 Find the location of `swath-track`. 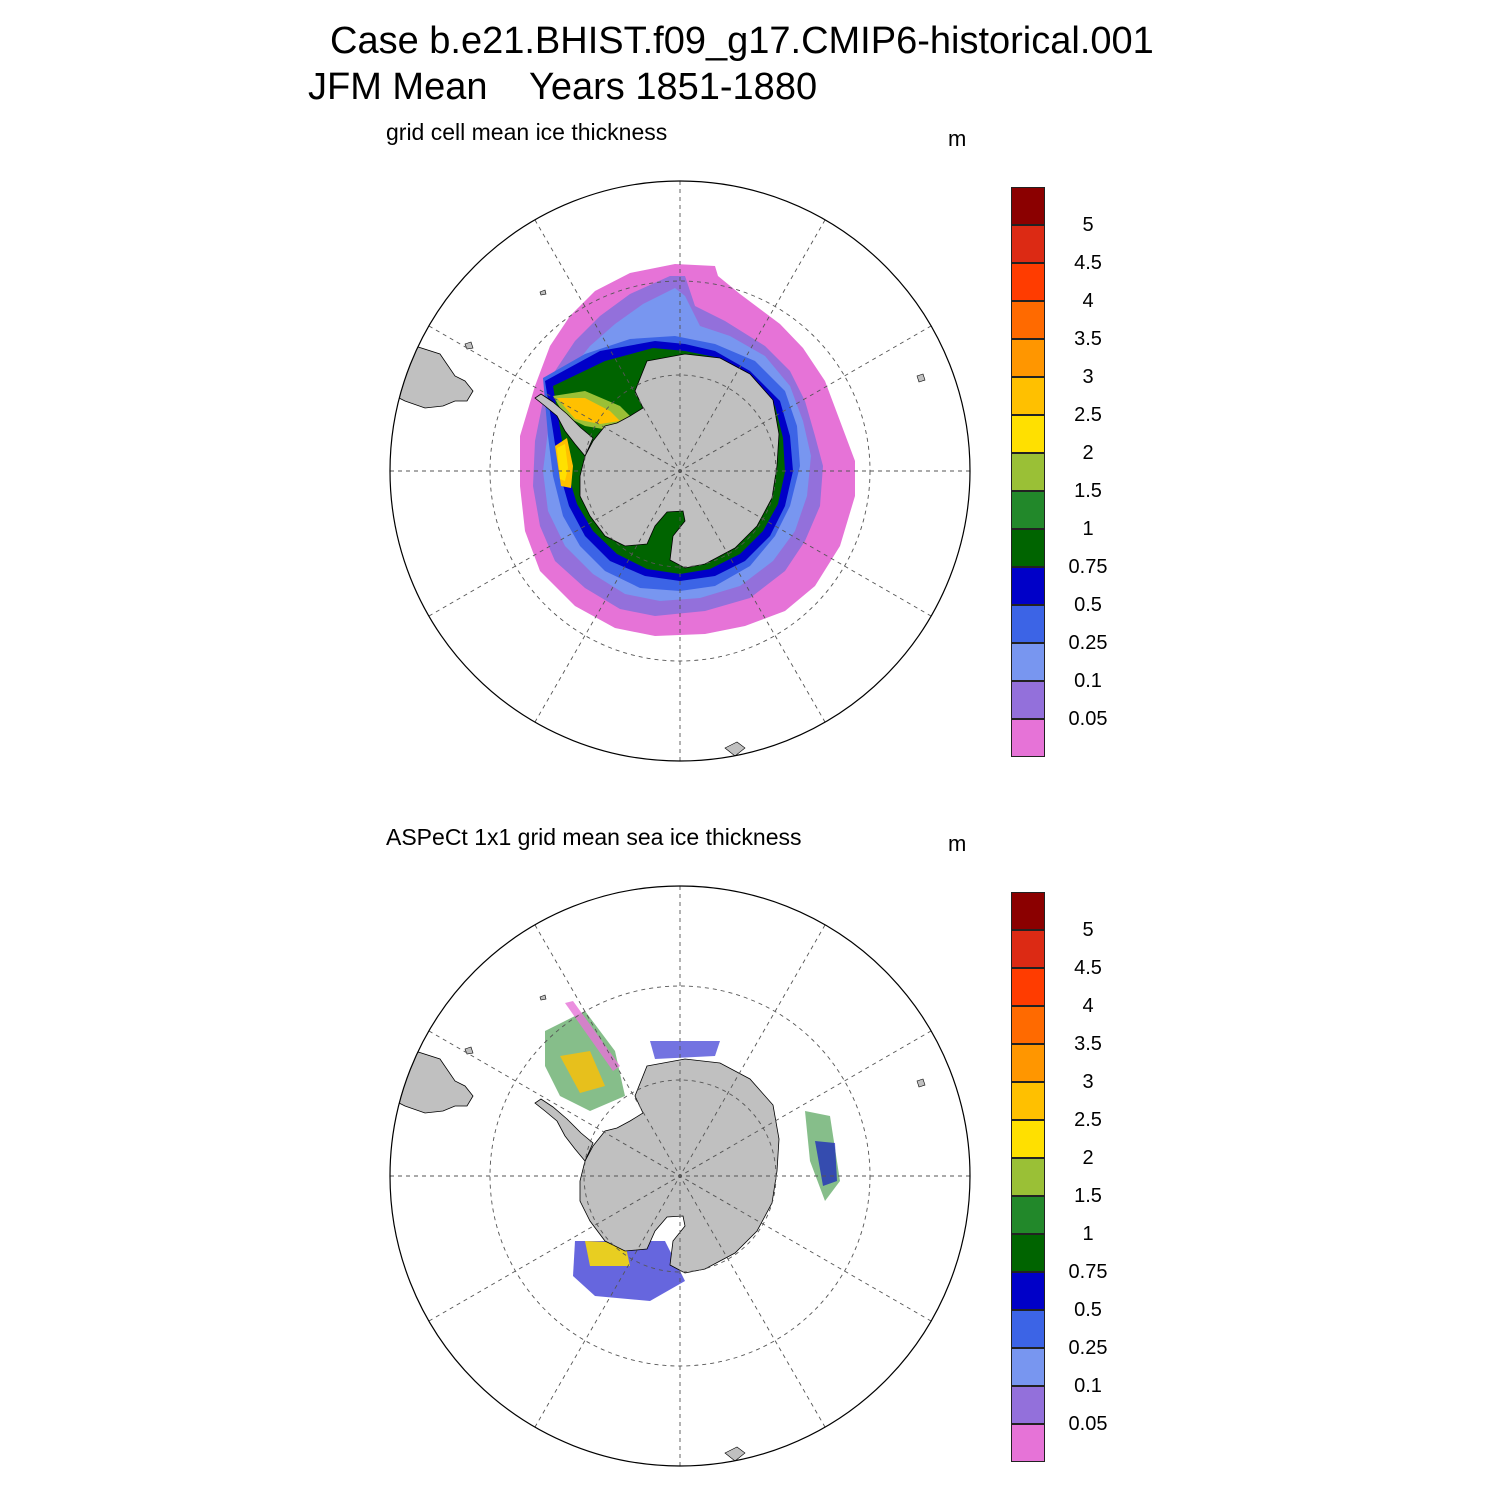

swath-track is located at coordinates (592, 1036).